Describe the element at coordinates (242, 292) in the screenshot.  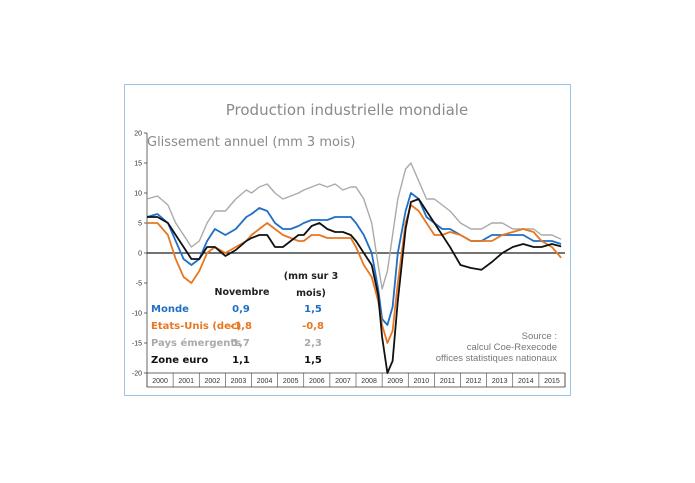
I see `table-header-november: Novembre` at that location.